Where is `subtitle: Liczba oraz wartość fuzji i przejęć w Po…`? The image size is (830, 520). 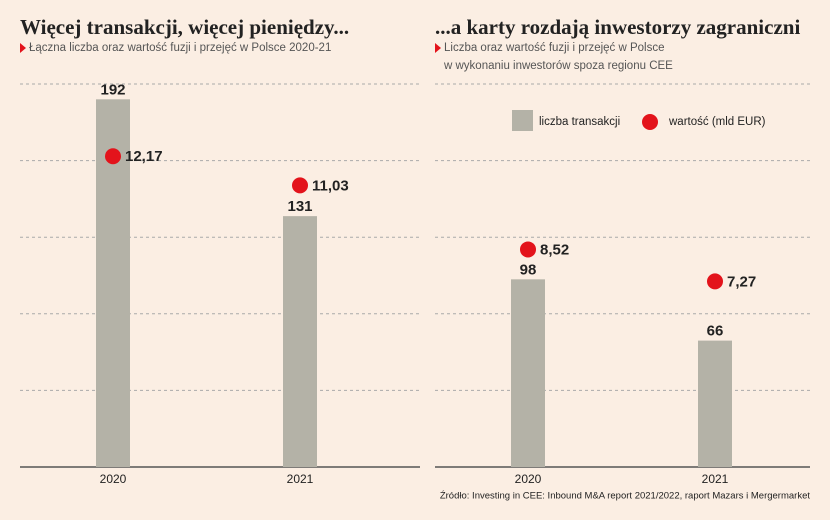
subtitle: Liczba oraz wartość fuzji i przejęć w Po… is located at coordinates (554, 48).